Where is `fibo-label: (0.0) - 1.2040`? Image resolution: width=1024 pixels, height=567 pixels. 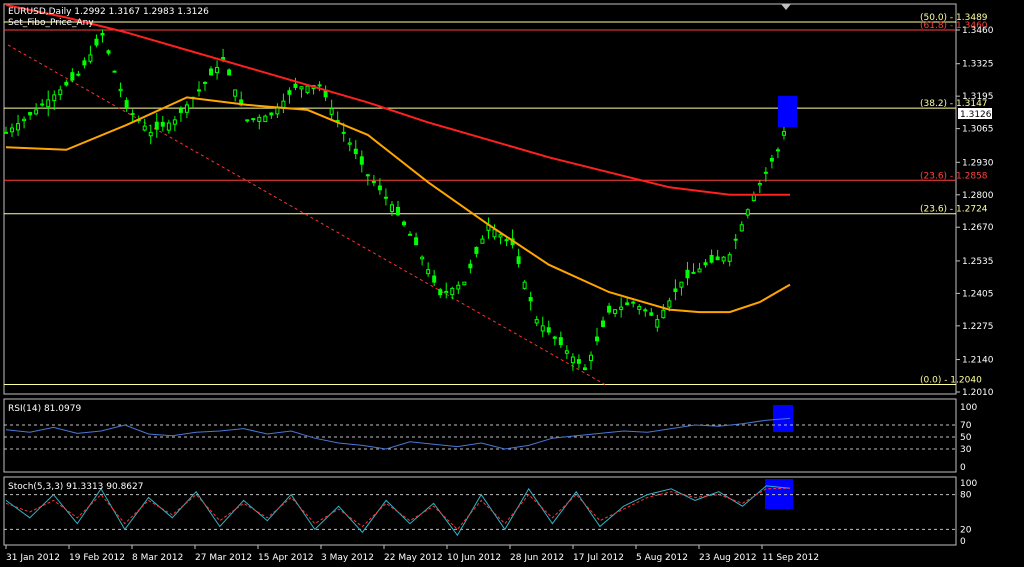
fibo-label: (0.0) - 1.2040 is located at coordinates (951, 381).